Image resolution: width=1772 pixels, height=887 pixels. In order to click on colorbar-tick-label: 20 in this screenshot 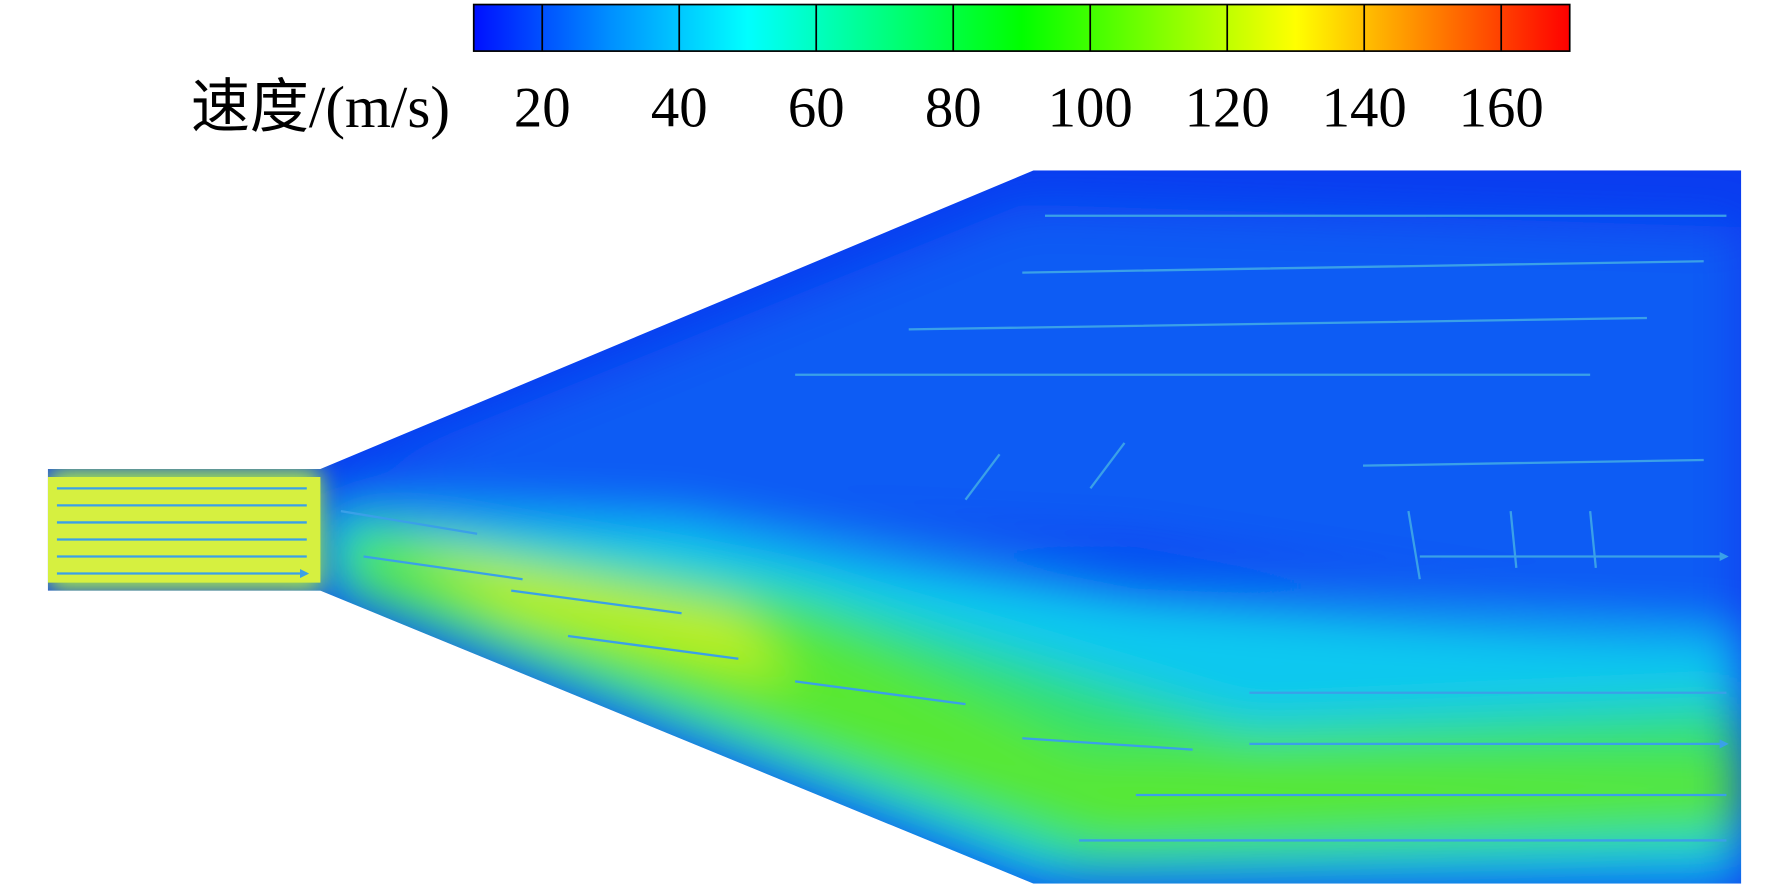, I will do `click(542, 108)`.